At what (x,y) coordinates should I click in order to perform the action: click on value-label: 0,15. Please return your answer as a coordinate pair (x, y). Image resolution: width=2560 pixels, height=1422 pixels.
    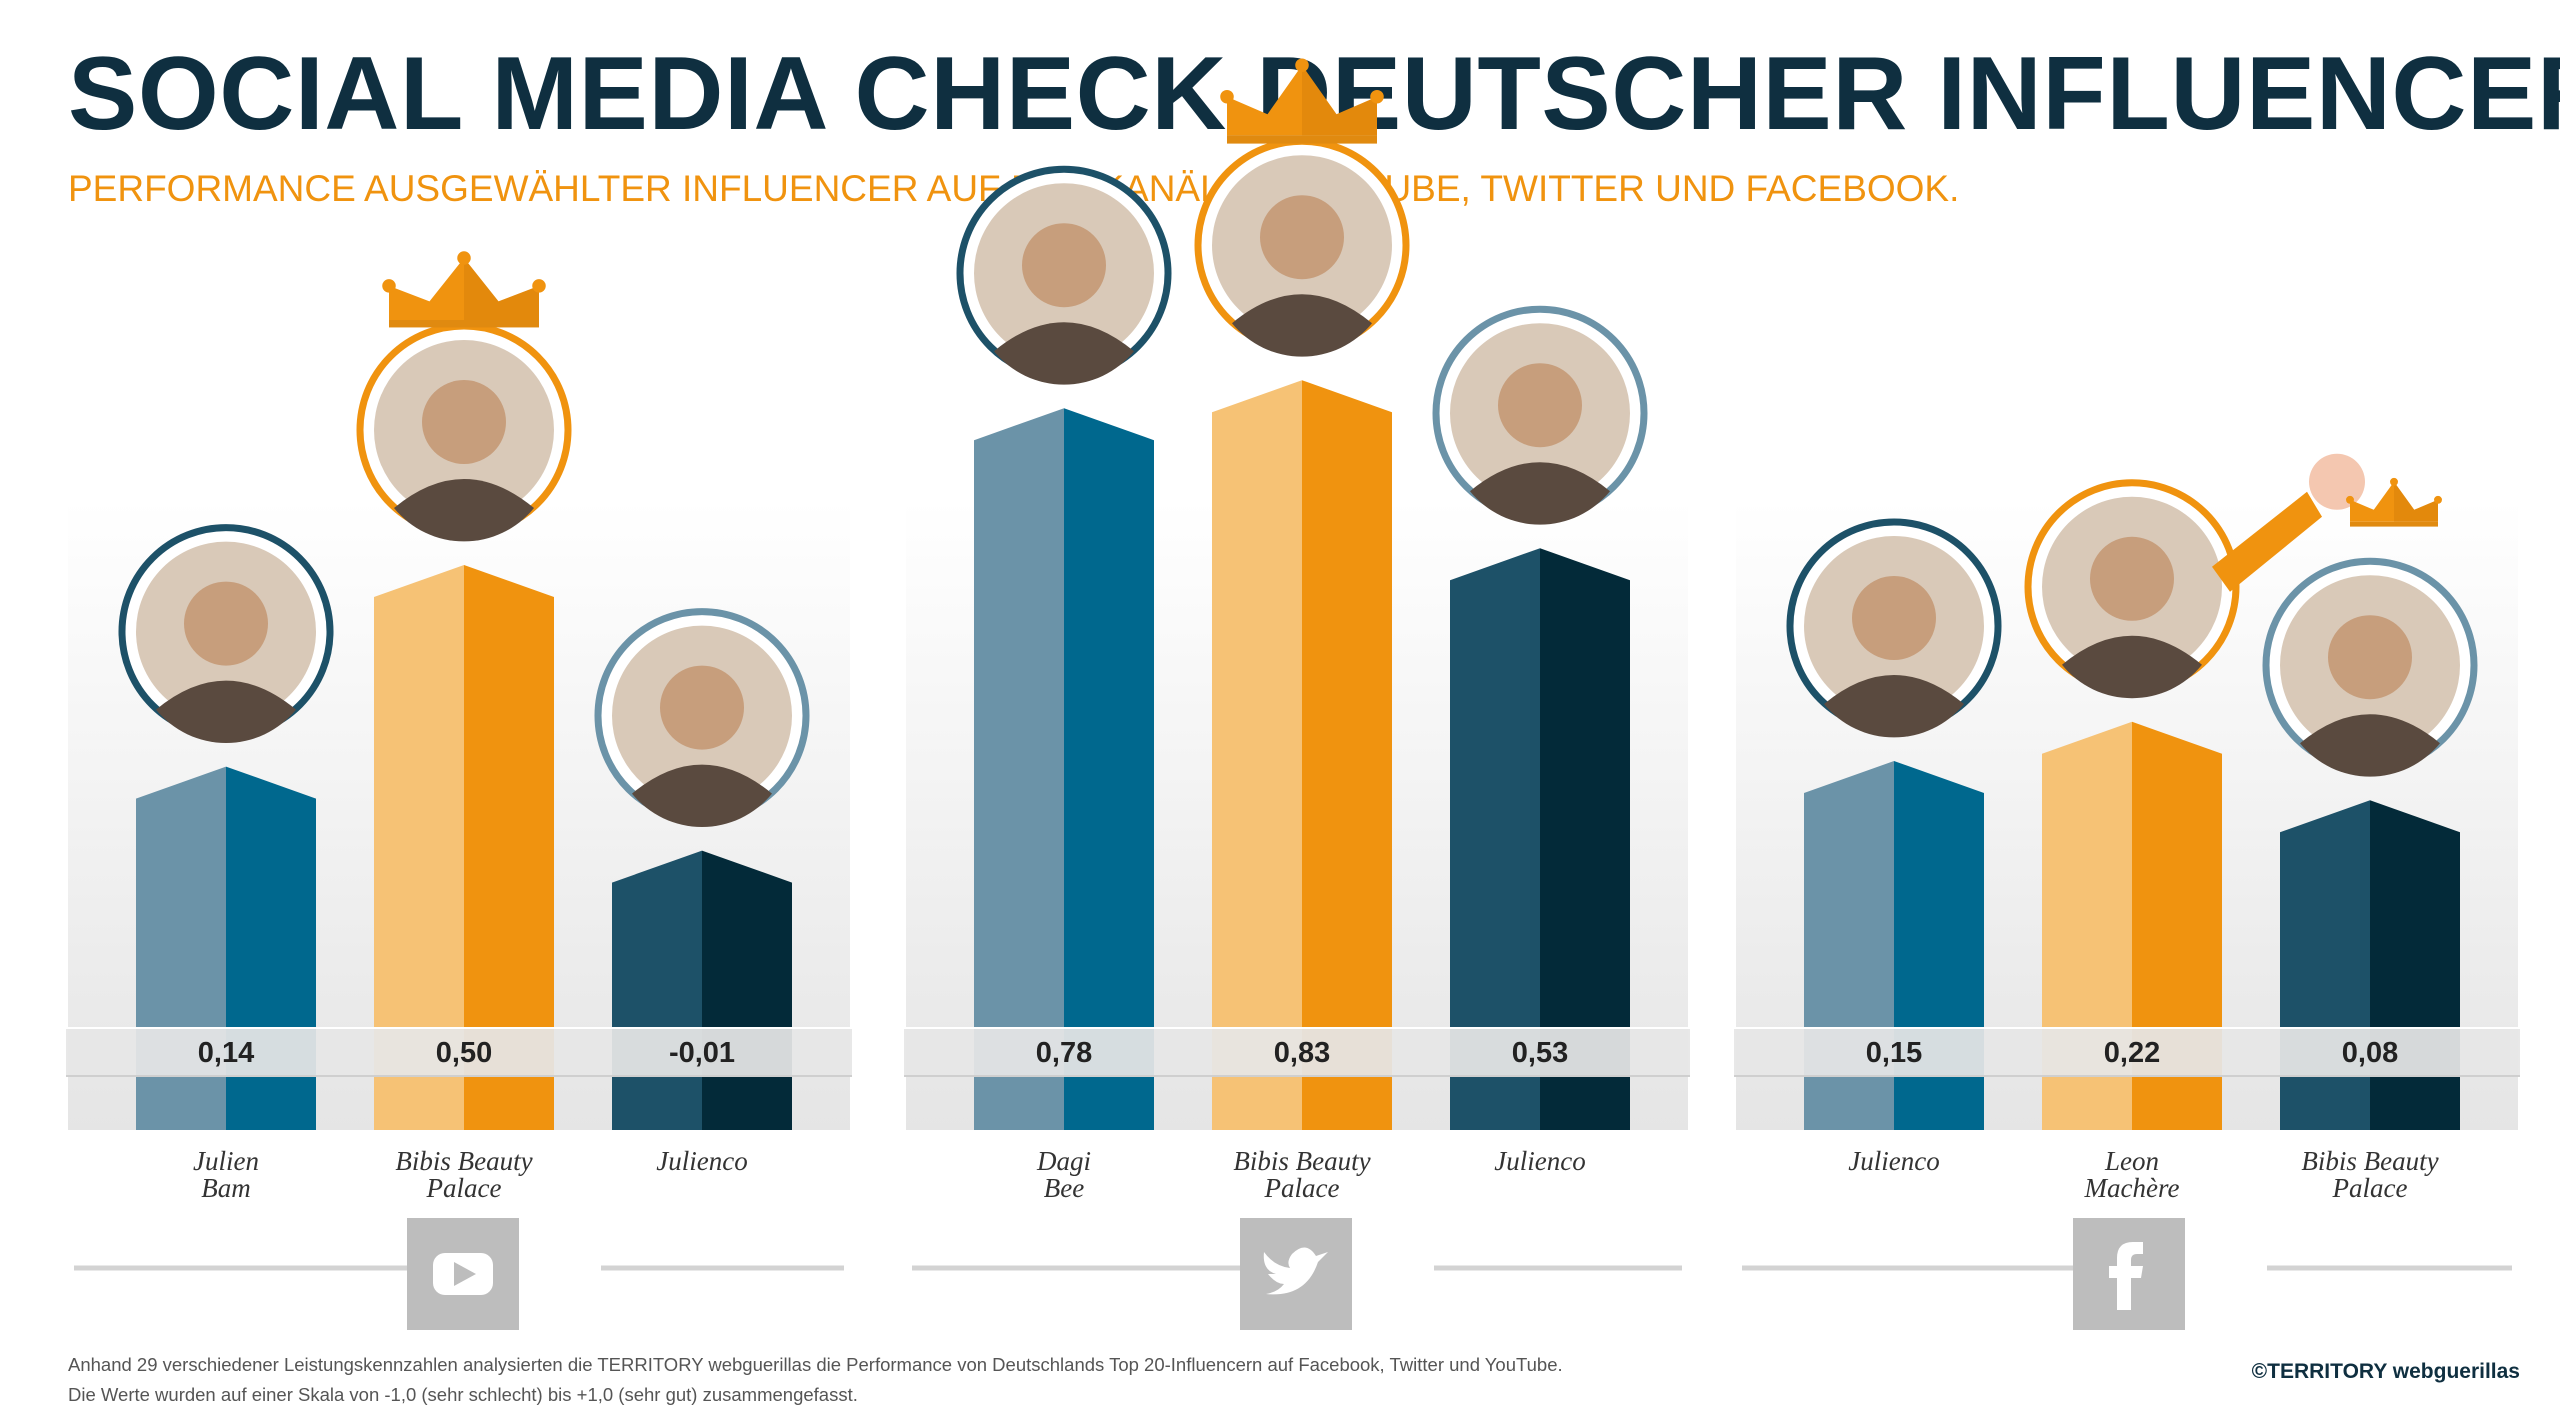
    Looking at the image, I should click on (1894, 1053).